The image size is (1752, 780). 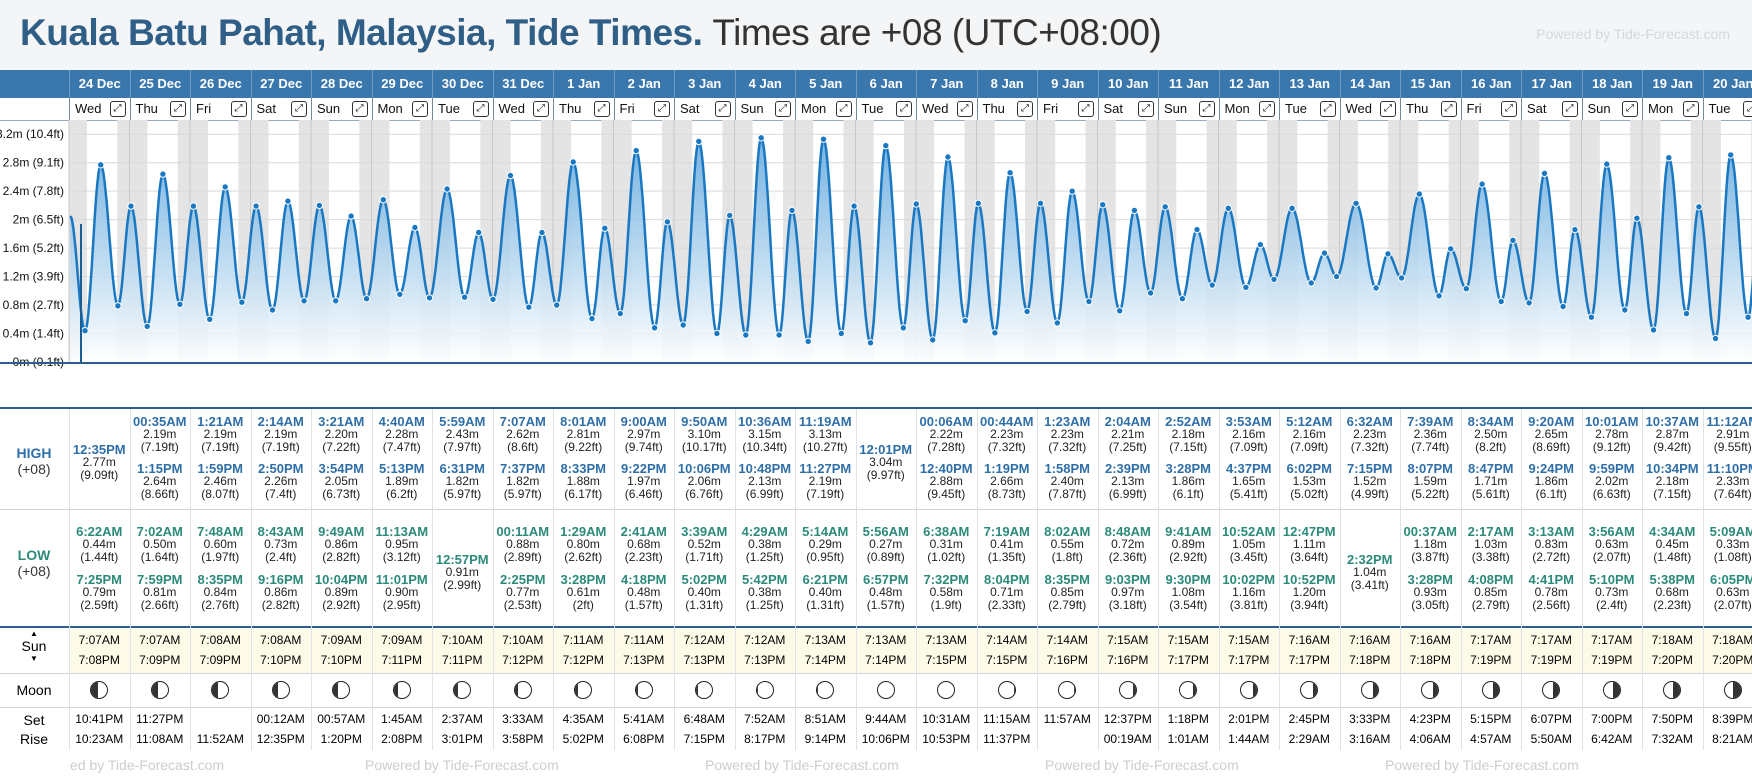 I want to click on high-tide-height-ft: (5.61ft), so click(x=1490, y=494).